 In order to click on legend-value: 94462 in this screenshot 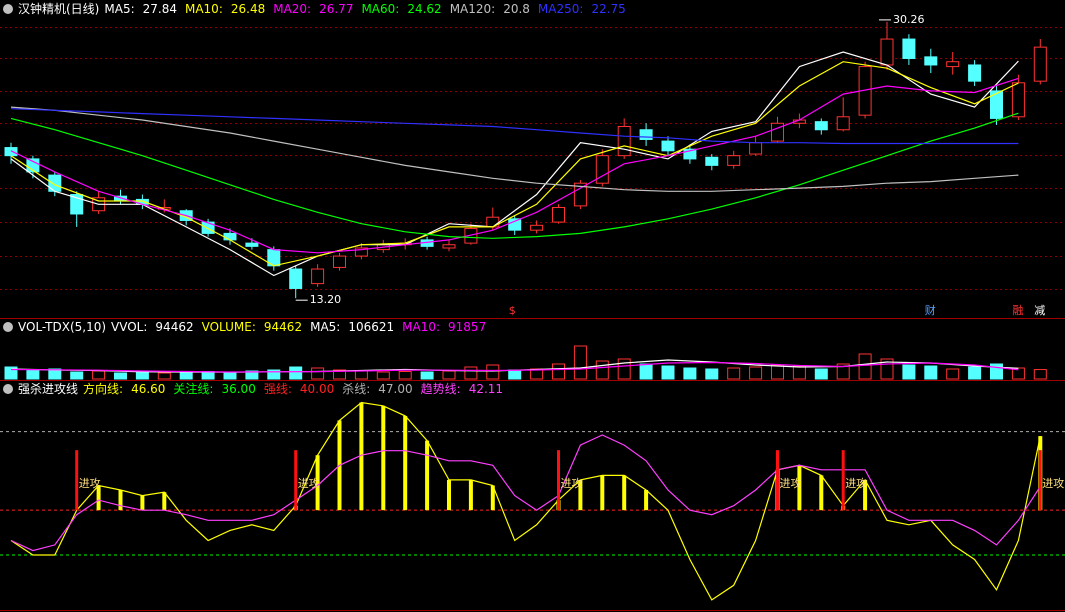, I will do `click(174, 327)`.